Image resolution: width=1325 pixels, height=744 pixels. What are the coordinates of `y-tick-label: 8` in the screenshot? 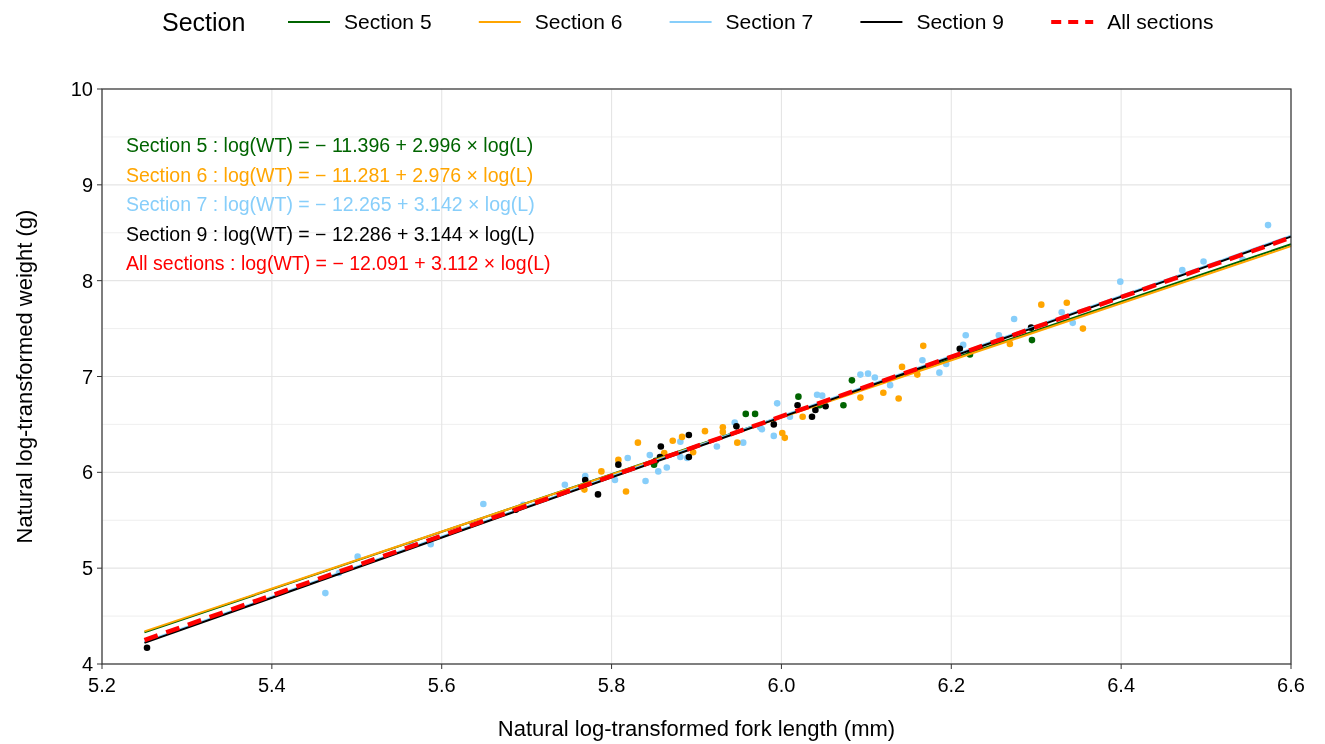 It's located at (87, 280).